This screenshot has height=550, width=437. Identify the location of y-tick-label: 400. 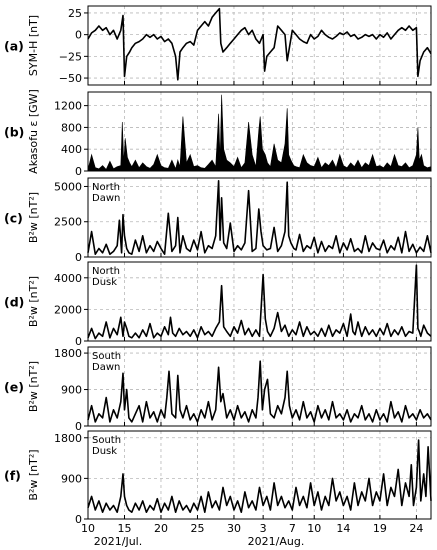
(71, 149).